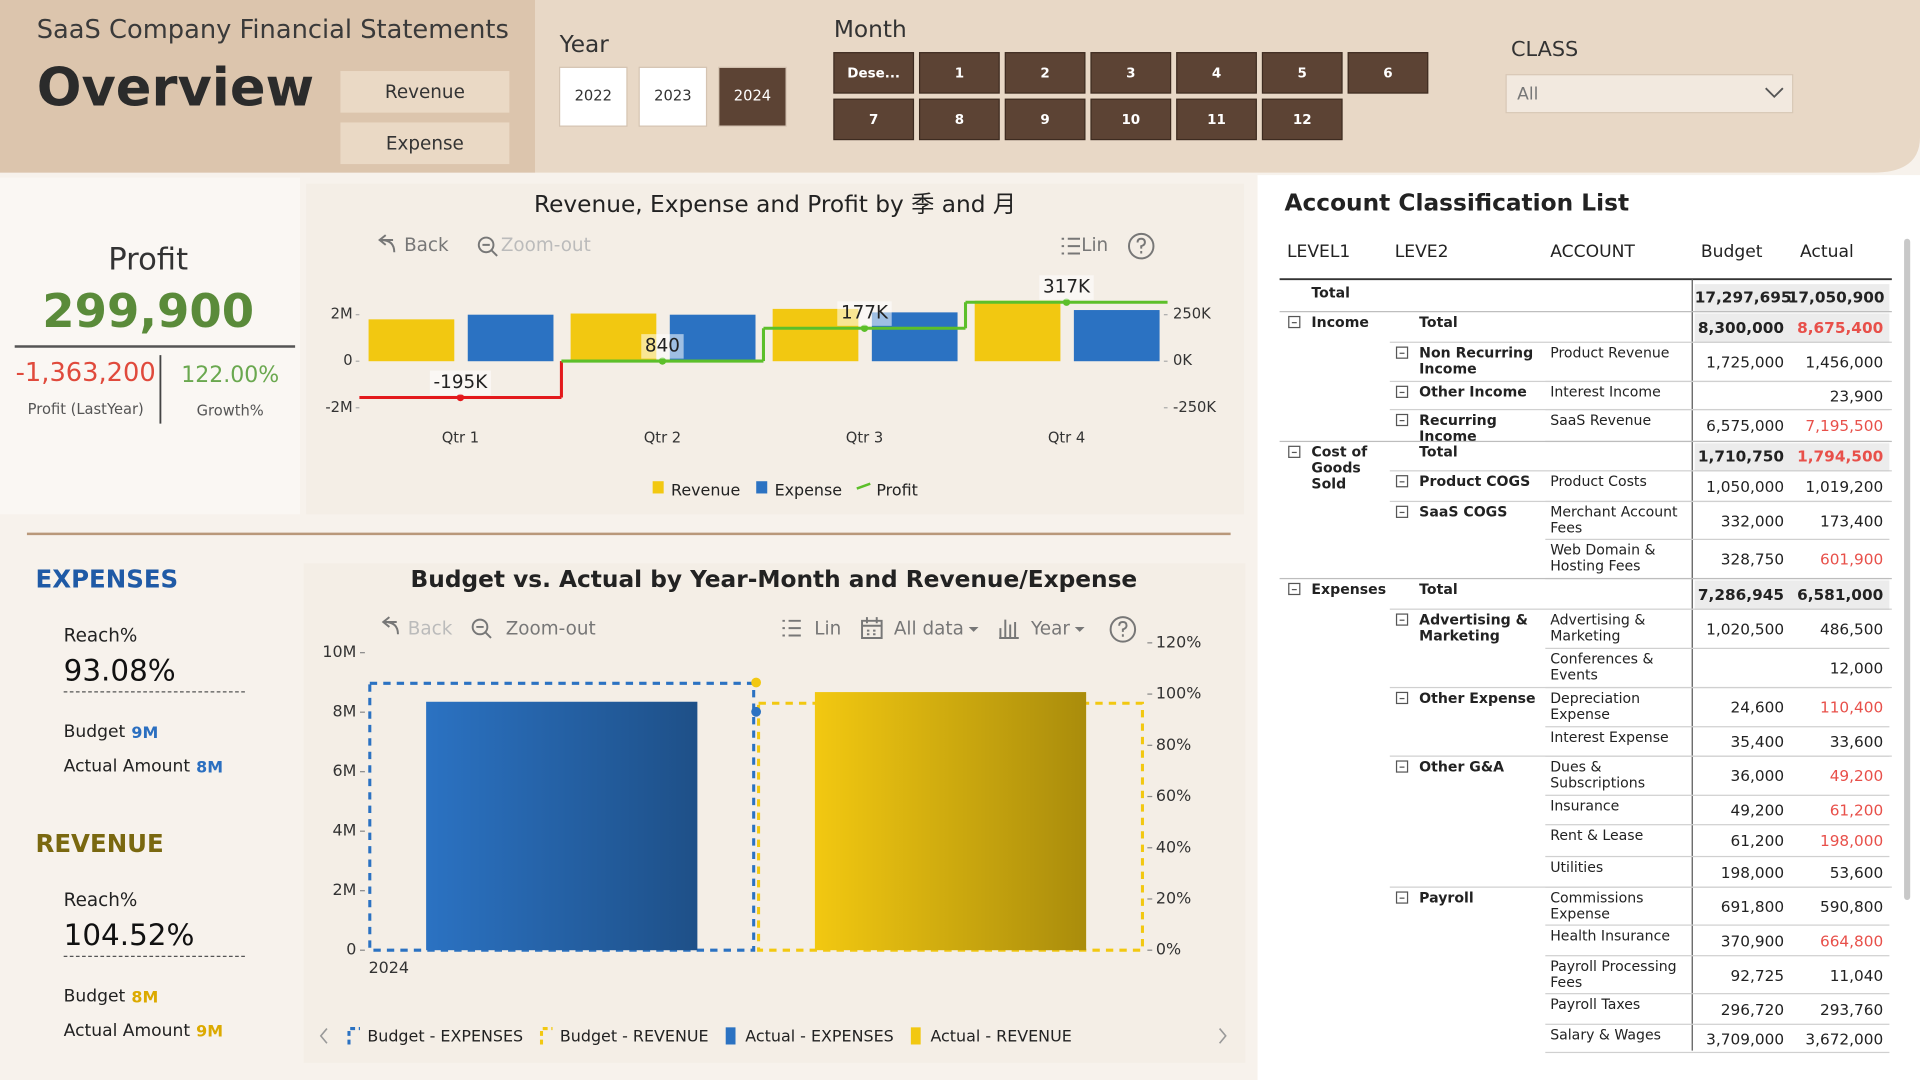  I want to click on year-button-label: 2023, so click(672, 96).